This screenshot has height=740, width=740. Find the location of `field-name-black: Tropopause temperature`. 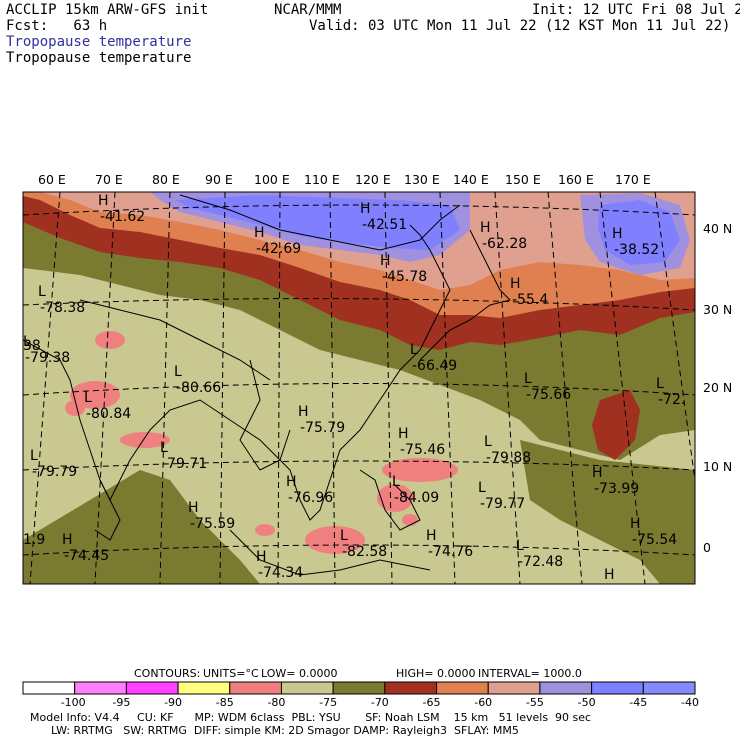

field-name-black: Tropopause temperature is located at coordinates (99, 58).